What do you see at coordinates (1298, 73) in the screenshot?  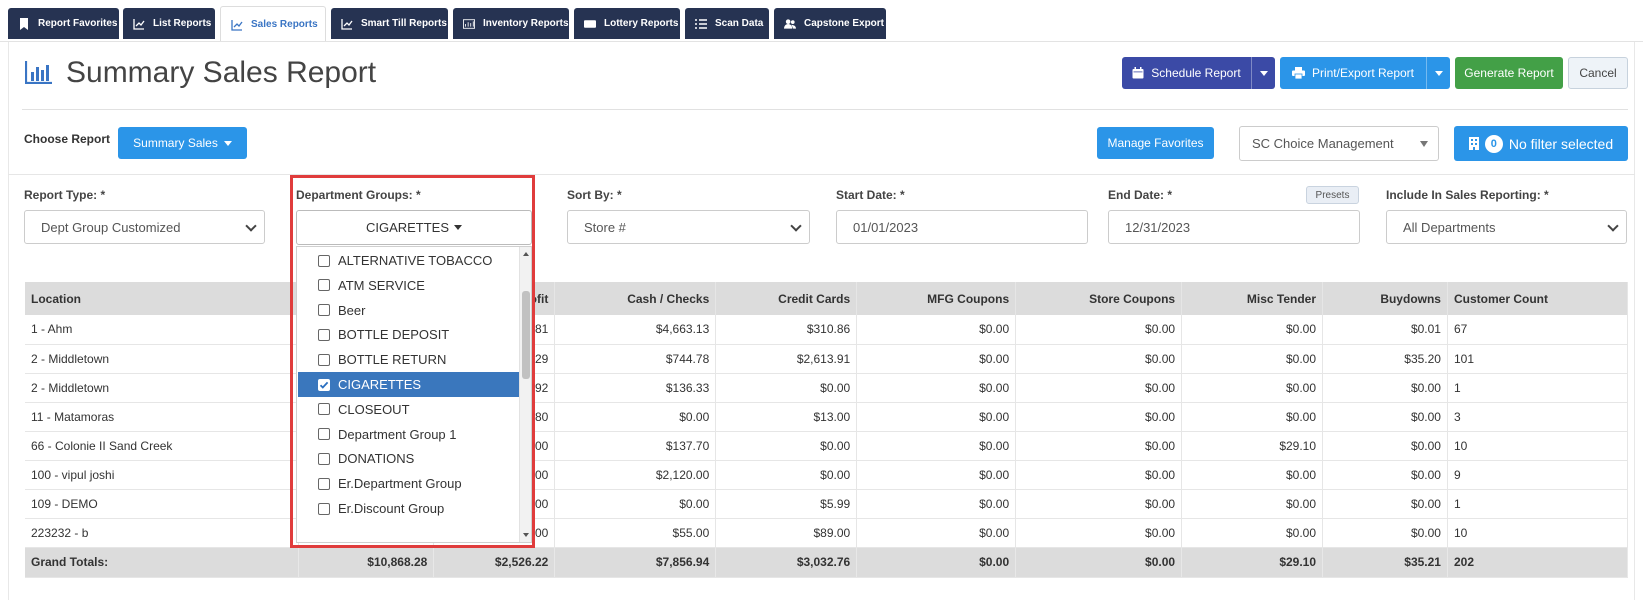 I see `printer-icon` at bounding box center [1298, 73].